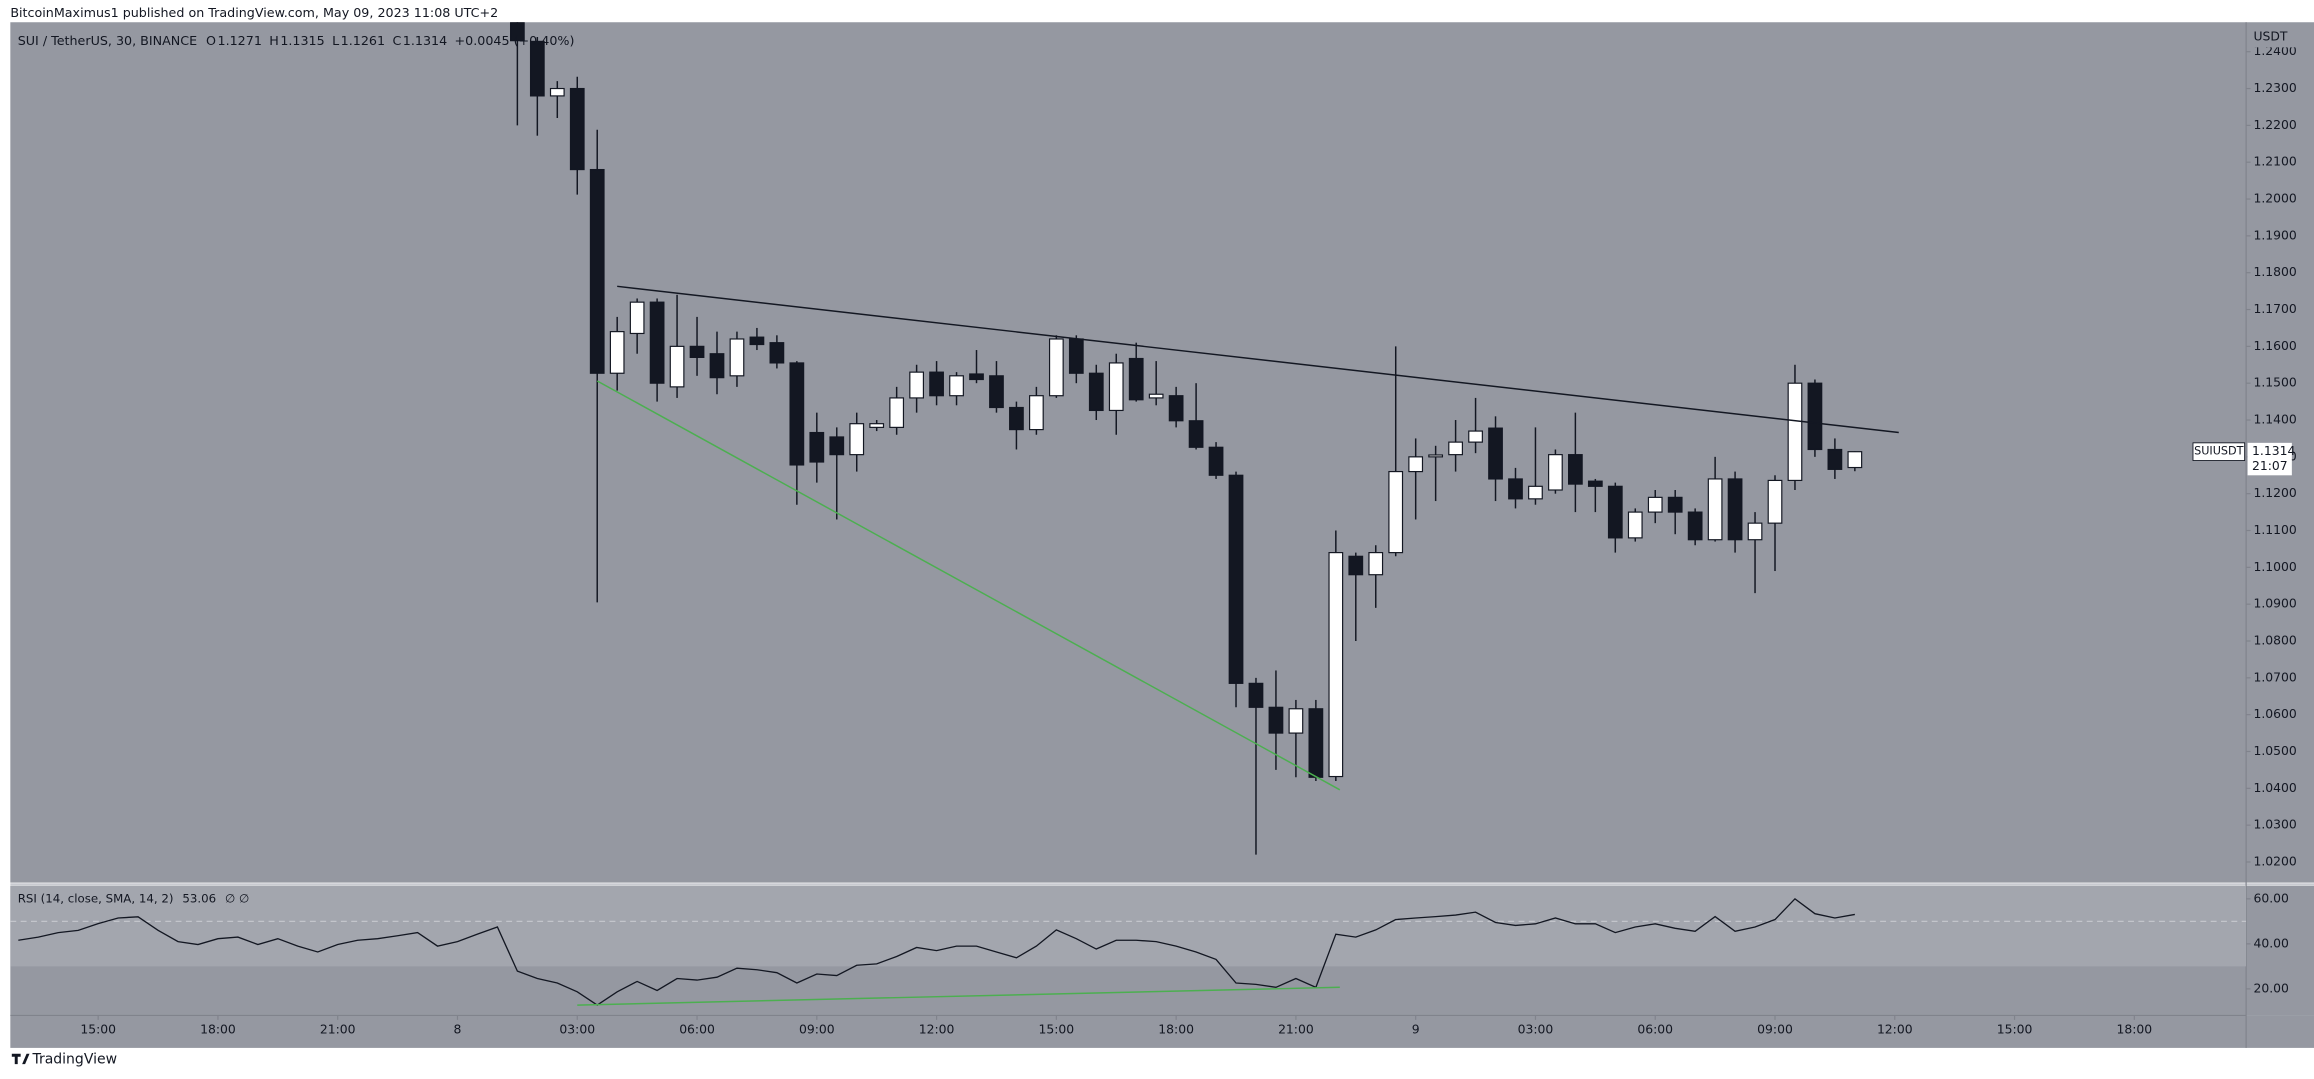 This screenshot has height=1079, width=2314. What do you see at coordinates (20, 1059) in the screenshot?
I see `logo-icon` at bounding box center [20, 1059].